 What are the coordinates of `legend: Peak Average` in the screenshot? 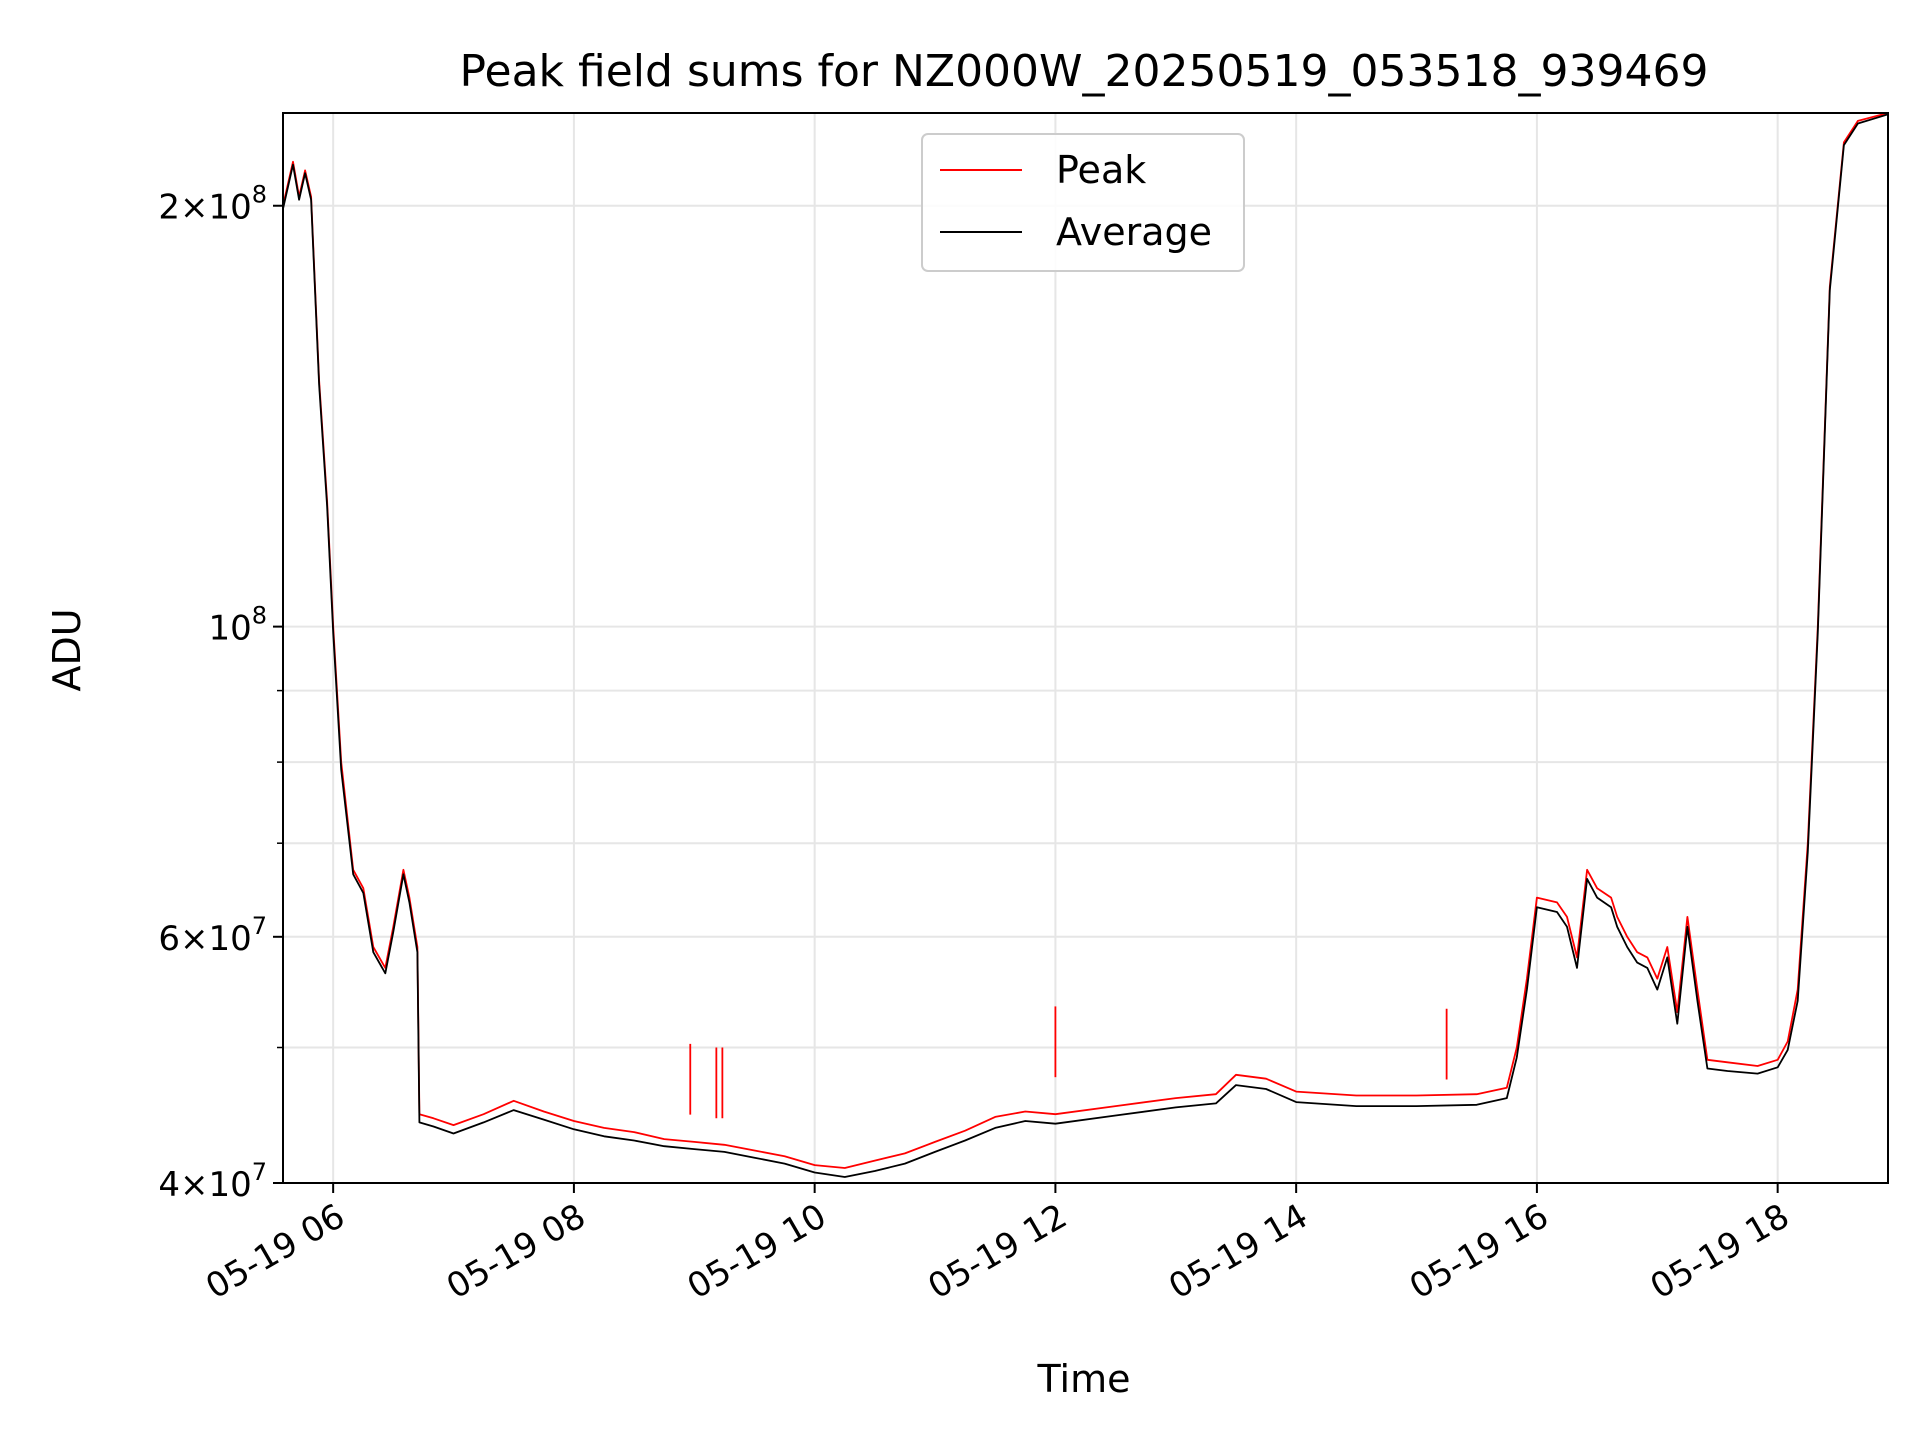 It's located at (1083, 202).